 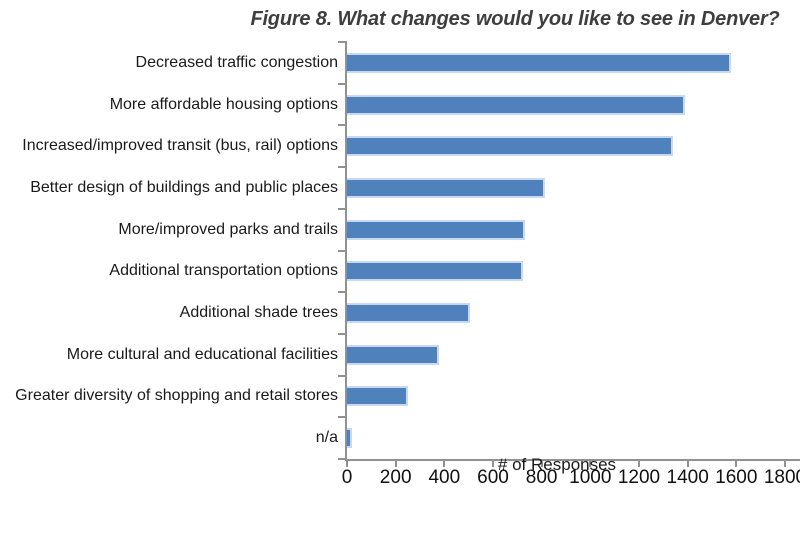 What do you see at coordinates (736, 477) in the screenshot?
I see `x-axis-tick-label: 1600` at bounding box center [736, 477].